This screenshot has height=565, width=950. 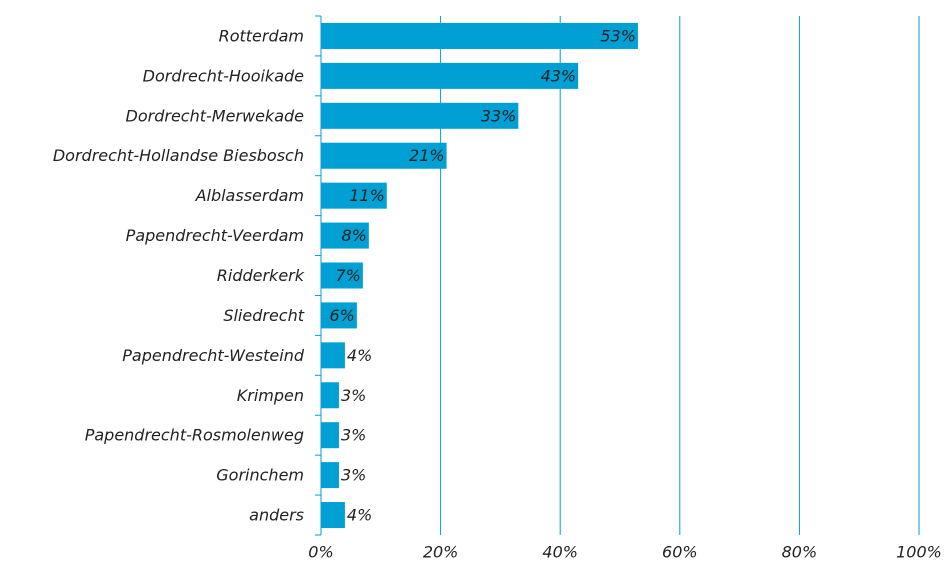 I want to click on y-tick-label: Gorinchem, so click(x=260, y=475).